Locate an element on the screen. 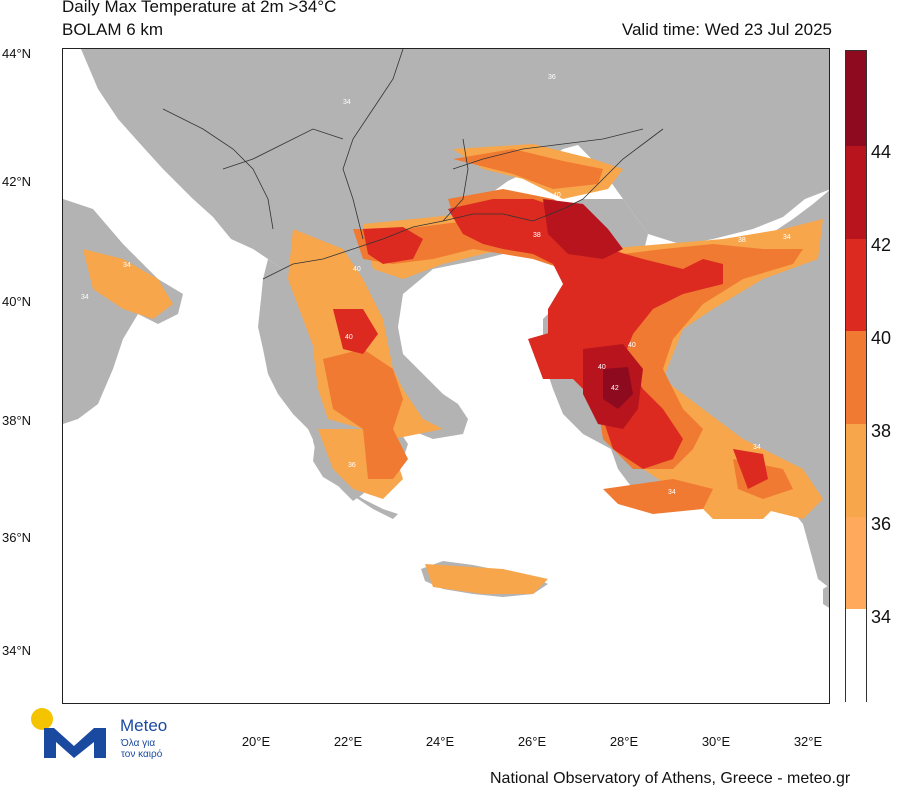 Image resolution: width=900 pixels, height=789 pixels. lon-label-22: 22°E is located at coordinates (348, 741).